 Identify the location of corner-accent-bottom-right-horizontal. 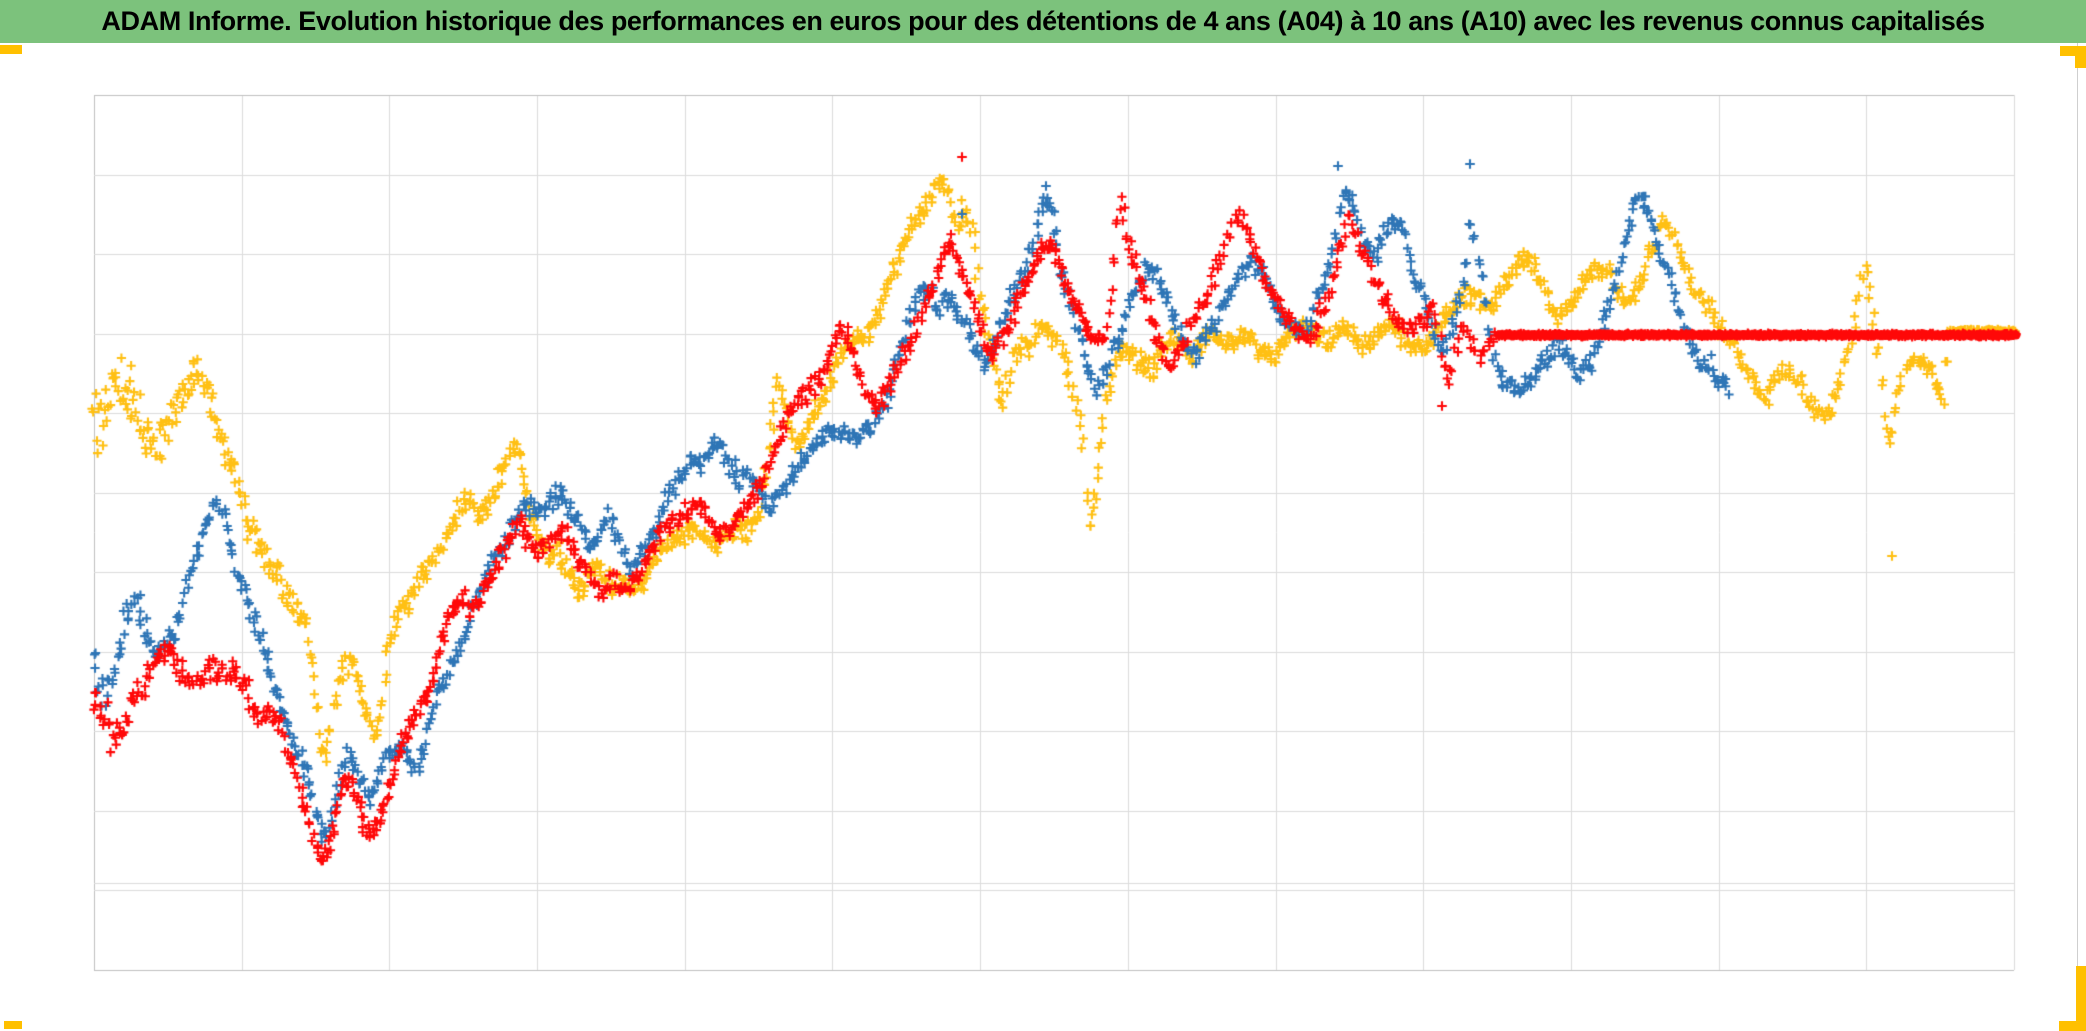
(2072, 1026).